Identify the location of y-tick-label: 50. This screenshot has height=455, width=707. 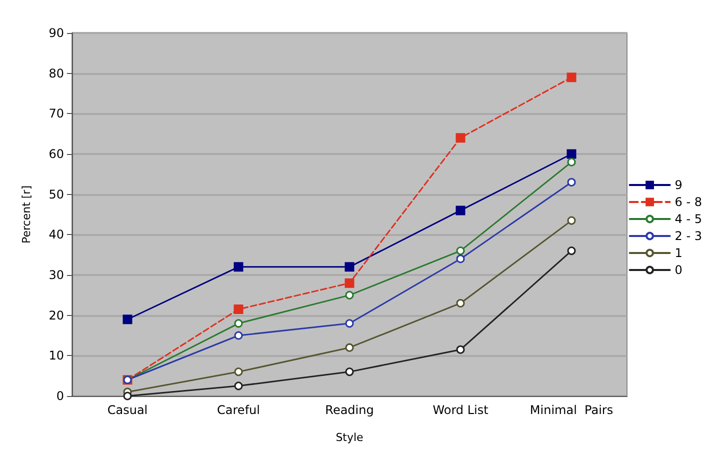
(56, 194).